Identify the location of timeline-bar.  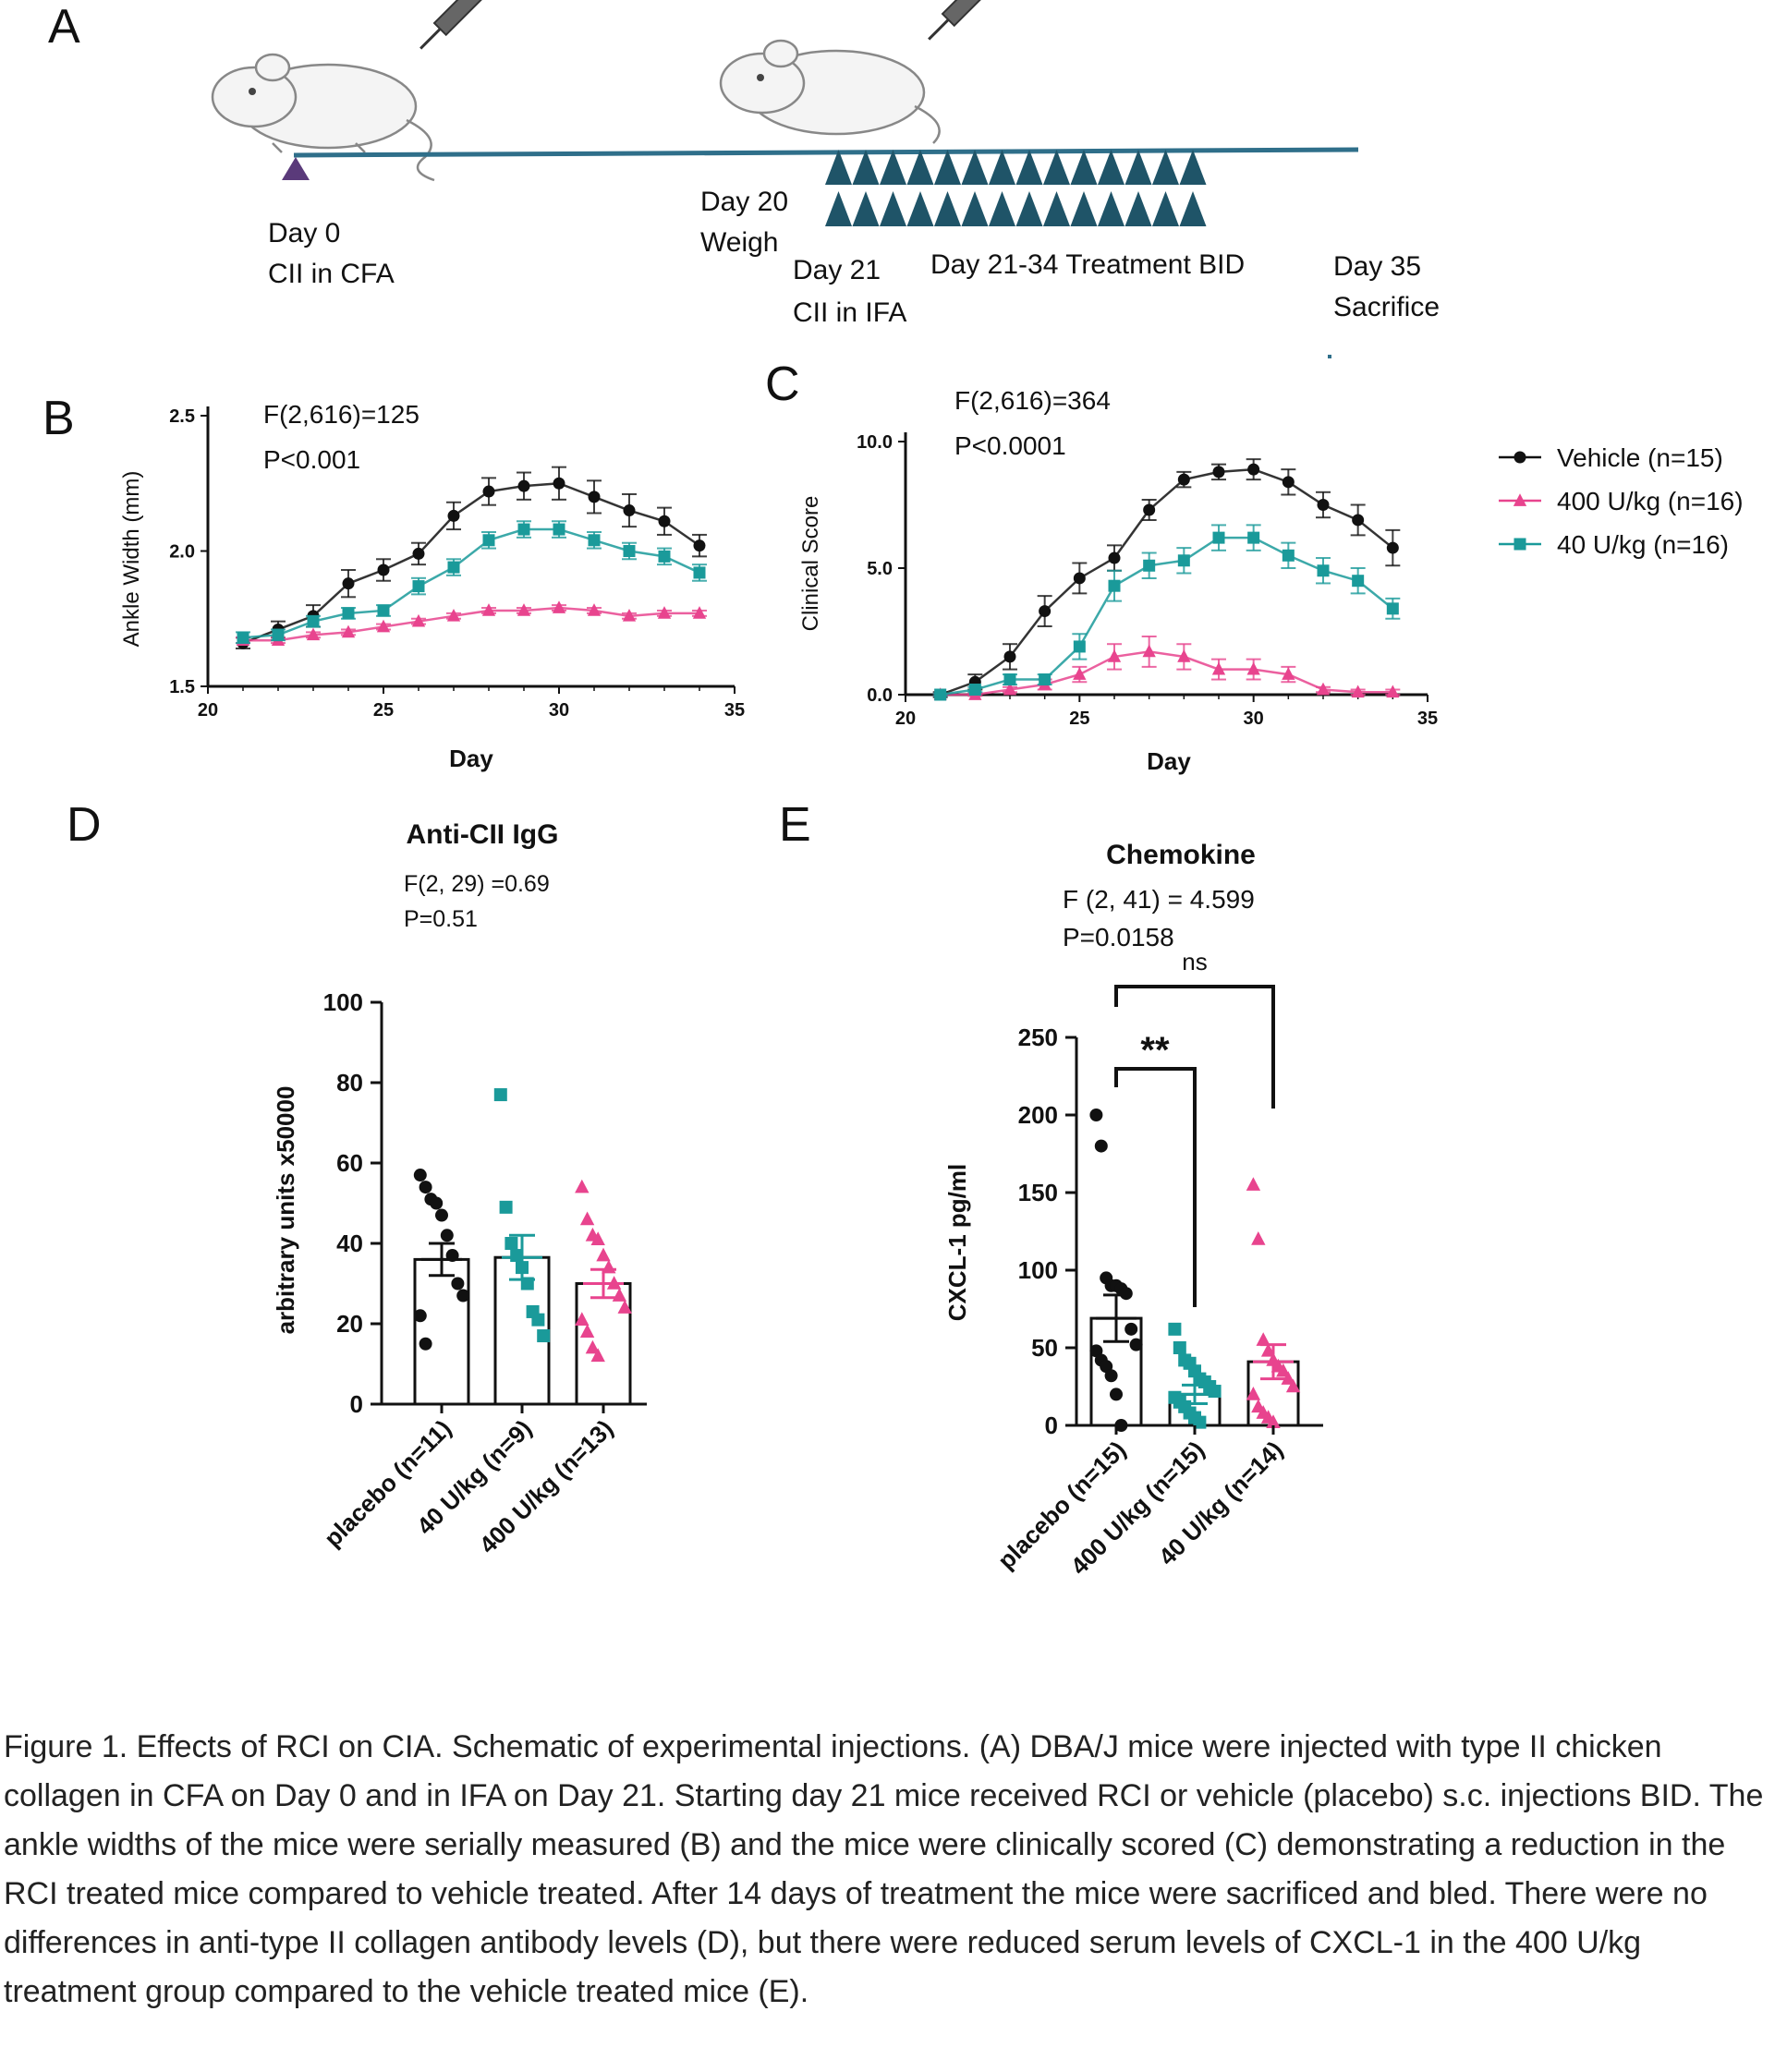
(826, 152).